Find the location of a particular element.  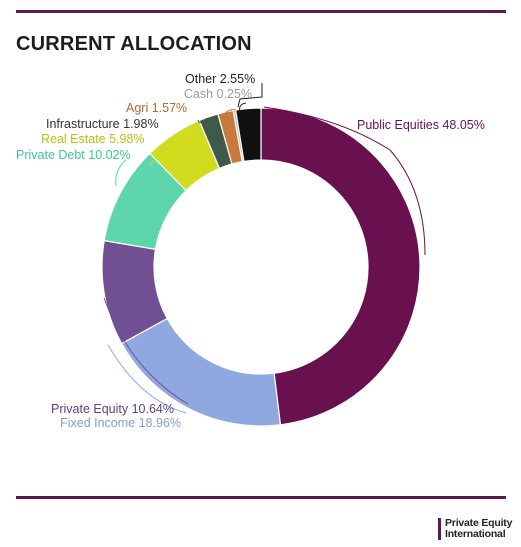

publisher-logo: Private Equity International is located at coordinates (475, 529).